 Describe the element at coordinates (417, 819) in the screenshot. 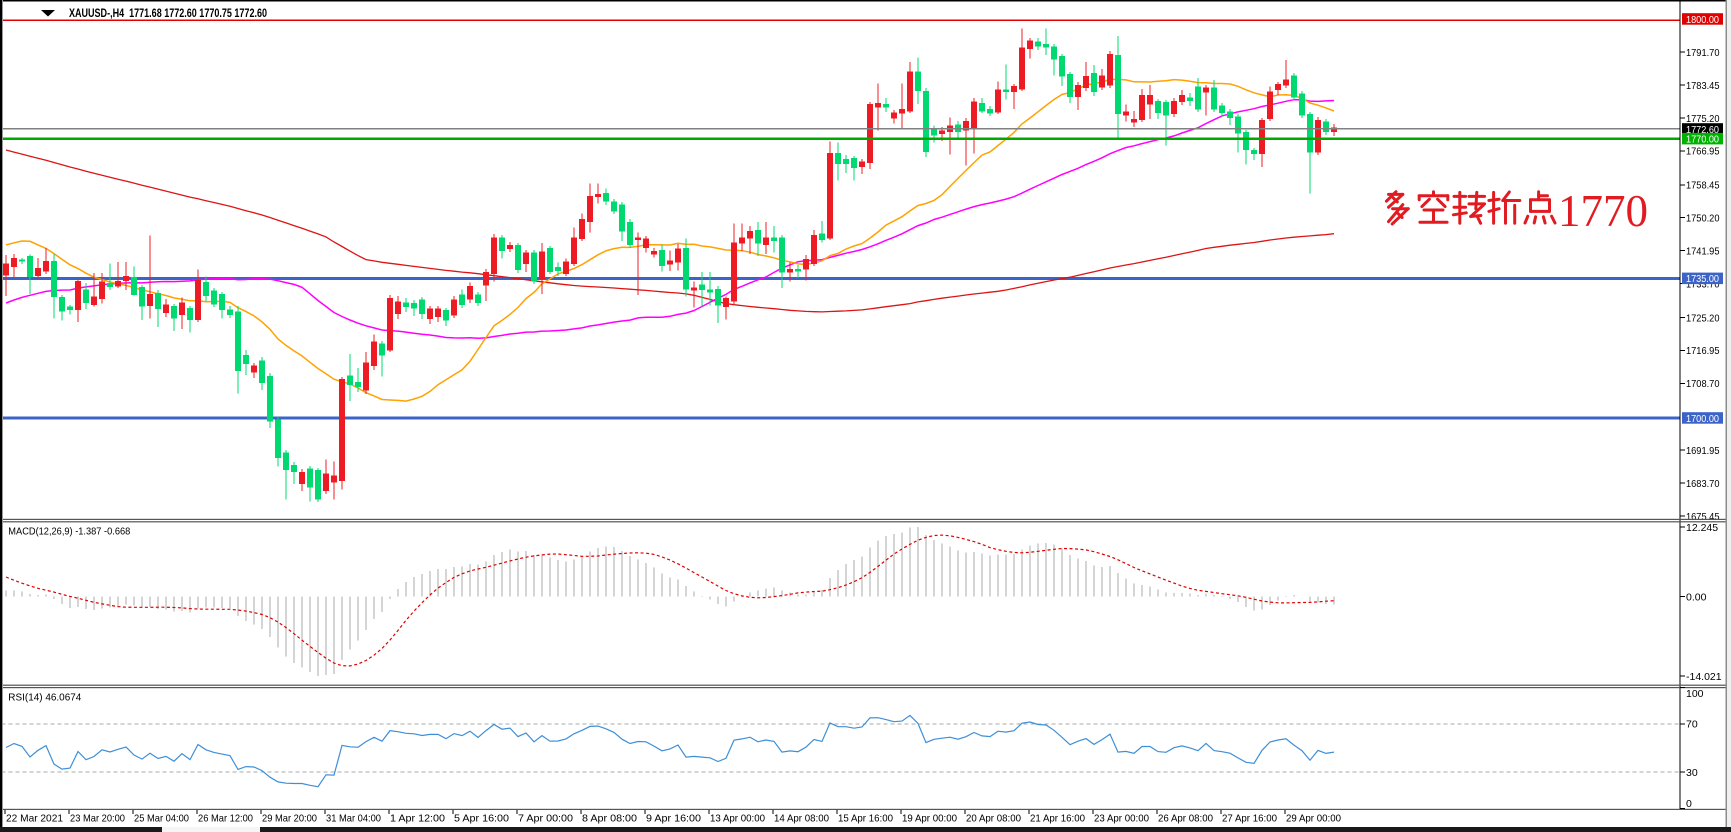

I see `svg-text: 1 Apr 12:00` at that location.